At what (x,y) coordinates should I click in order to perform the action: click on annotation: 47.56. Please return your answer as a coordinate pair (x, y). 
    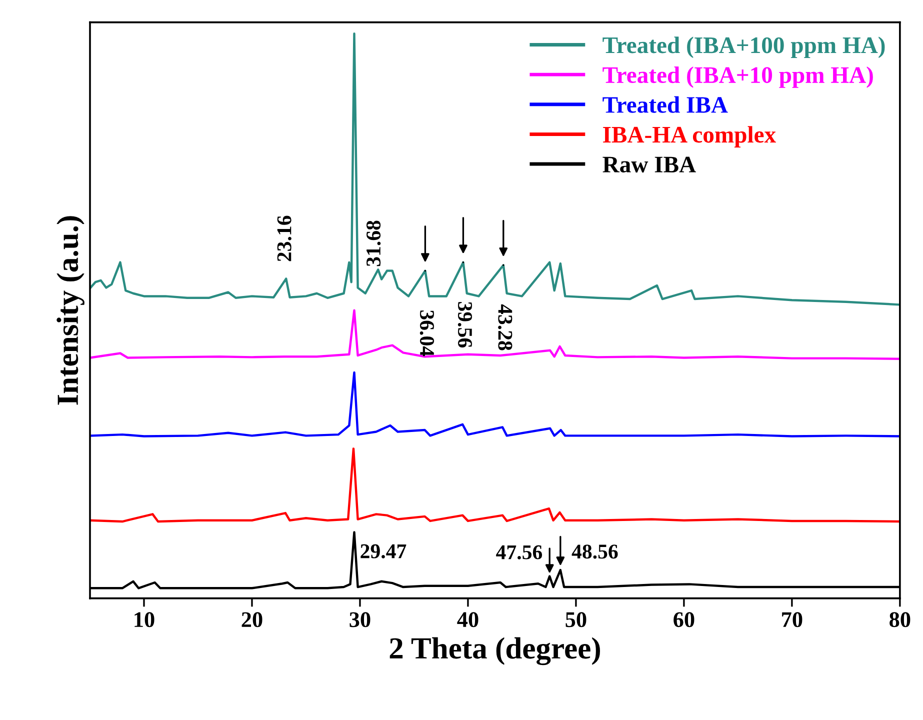
    Looking at the image, I should click on (519, 552).